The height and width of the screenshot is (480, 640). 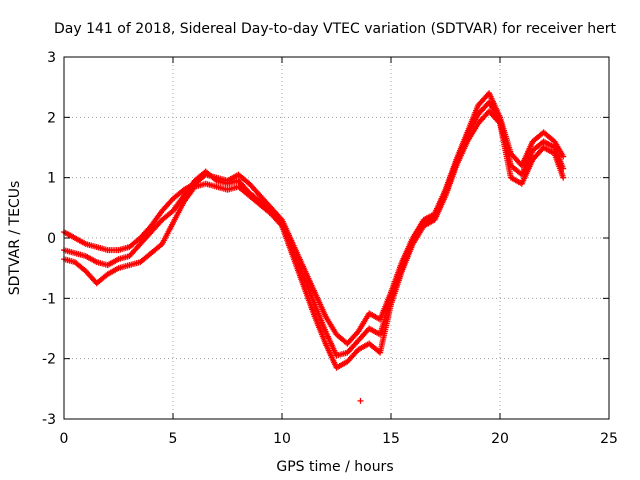 I want to click on y-tick-label: 3, so click(x=51, y=58).